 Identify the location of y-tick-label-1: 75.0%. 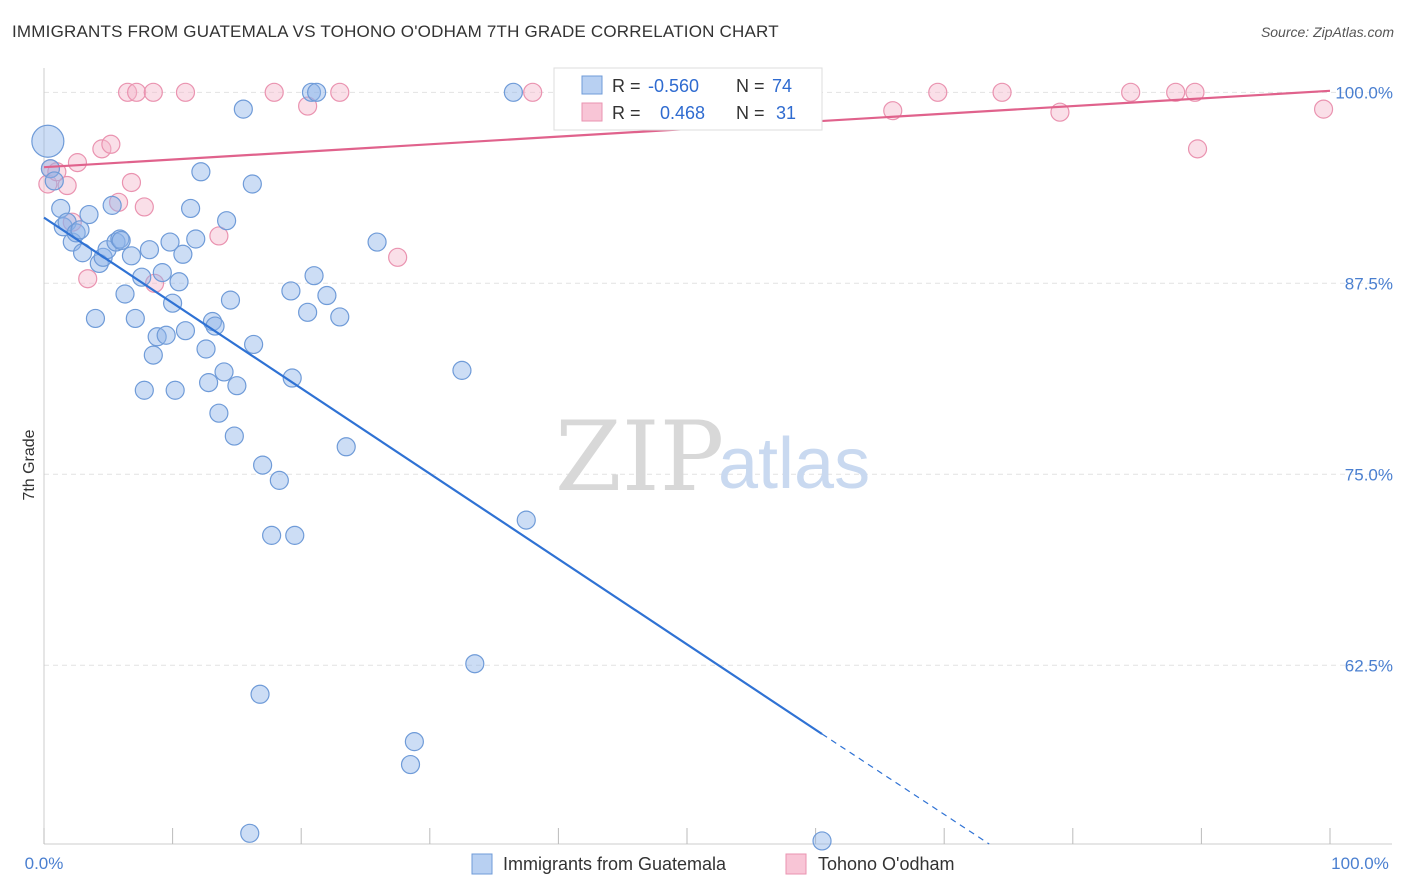
(1369, 474).